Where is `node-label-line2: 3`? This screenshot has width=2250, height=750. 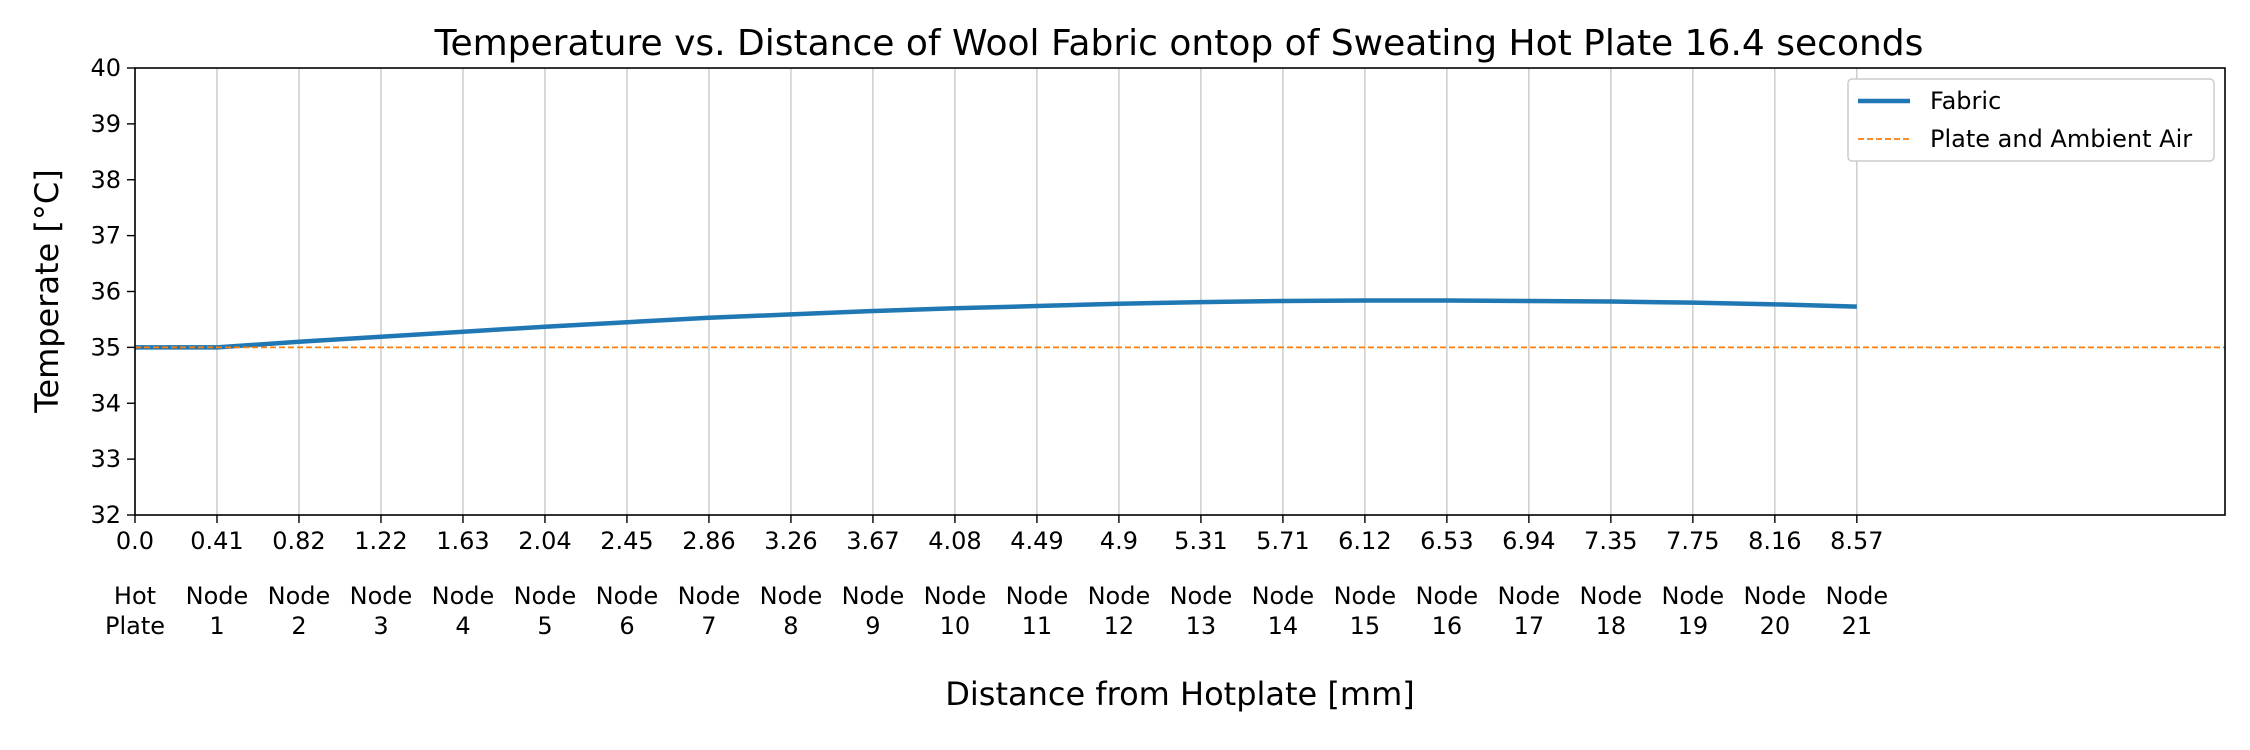
node-label-line2: 3 is located at coordinates (380, 626).